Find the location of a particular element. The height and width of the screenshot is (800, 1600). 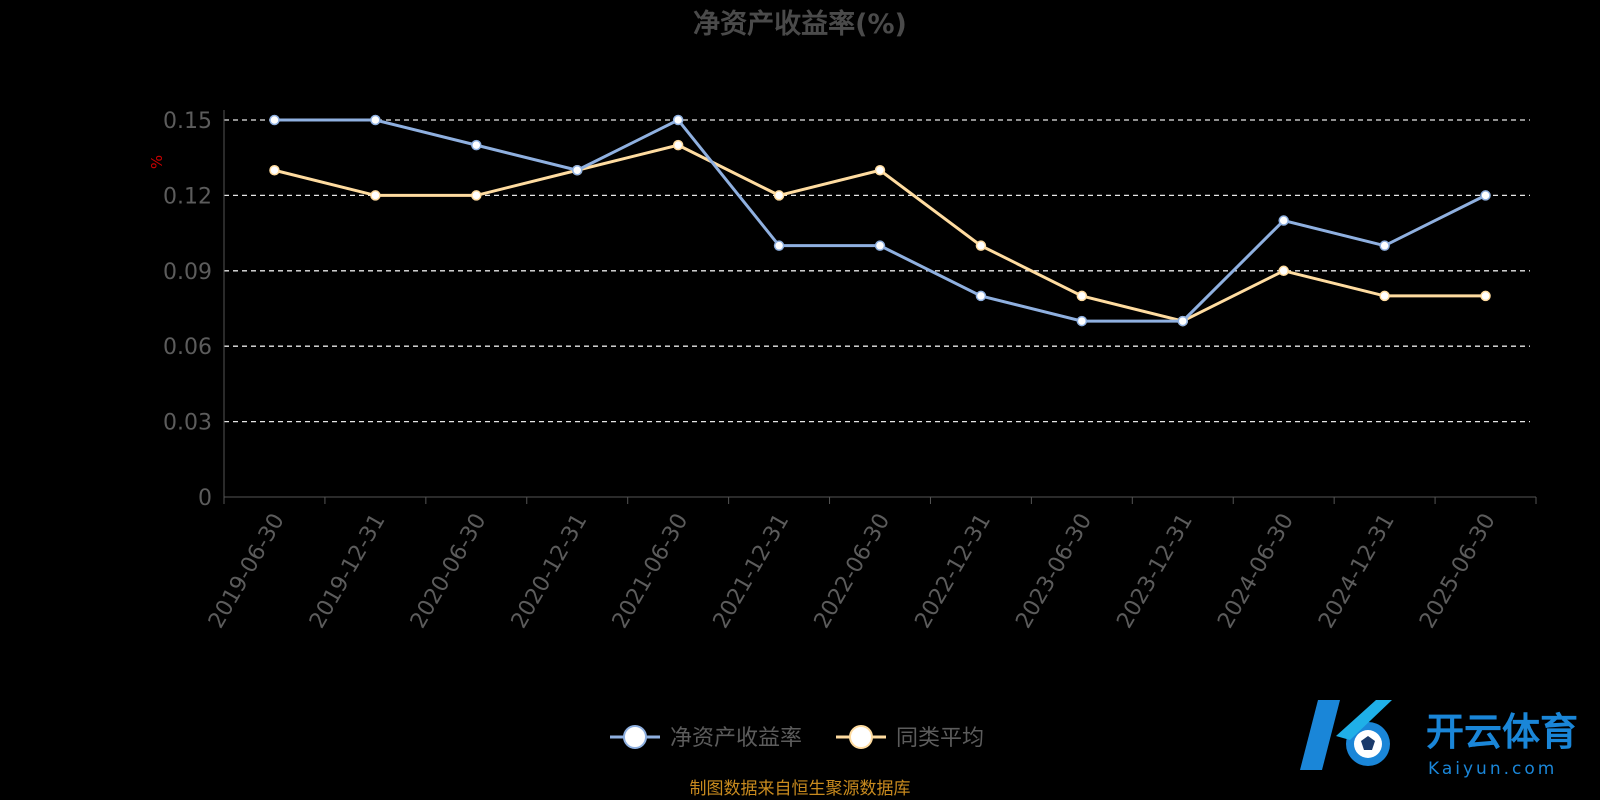

legend: 净资产收益率 同类平均 is located at coordinates (797, 738).